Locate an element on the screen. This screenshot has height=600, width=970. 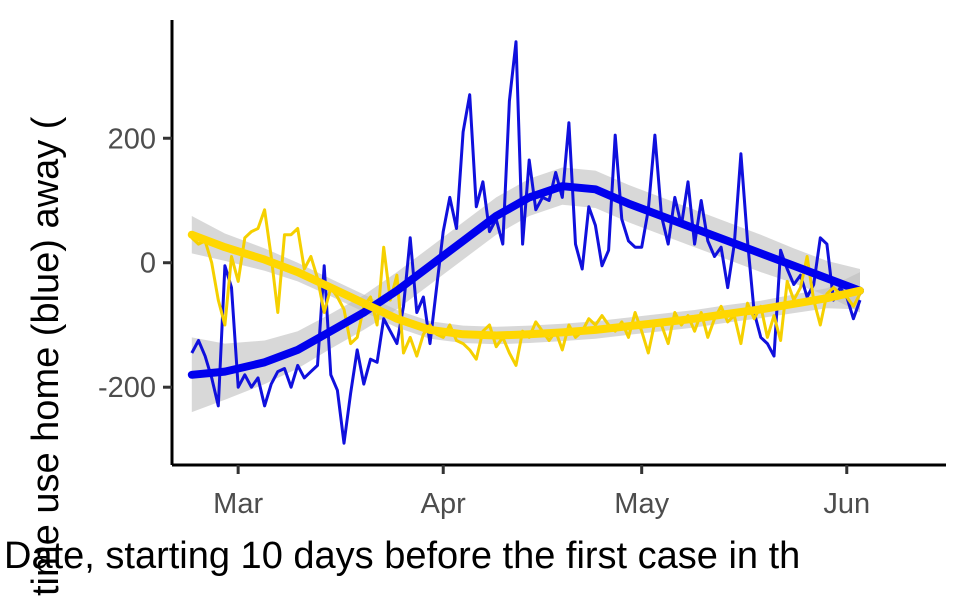
confidence-band-away_smooth is located at coordinates (526, 280).